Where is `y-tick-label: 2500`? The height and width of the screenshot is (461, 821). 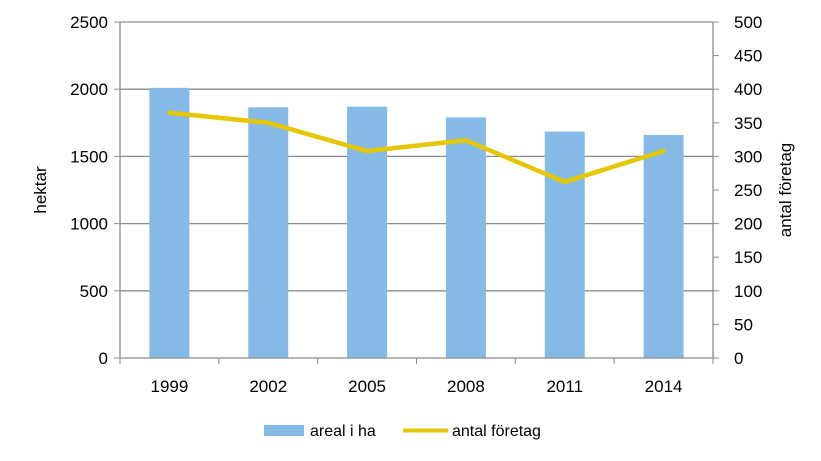 y-tick-label: 2500 is located at coordinates (89, 22).